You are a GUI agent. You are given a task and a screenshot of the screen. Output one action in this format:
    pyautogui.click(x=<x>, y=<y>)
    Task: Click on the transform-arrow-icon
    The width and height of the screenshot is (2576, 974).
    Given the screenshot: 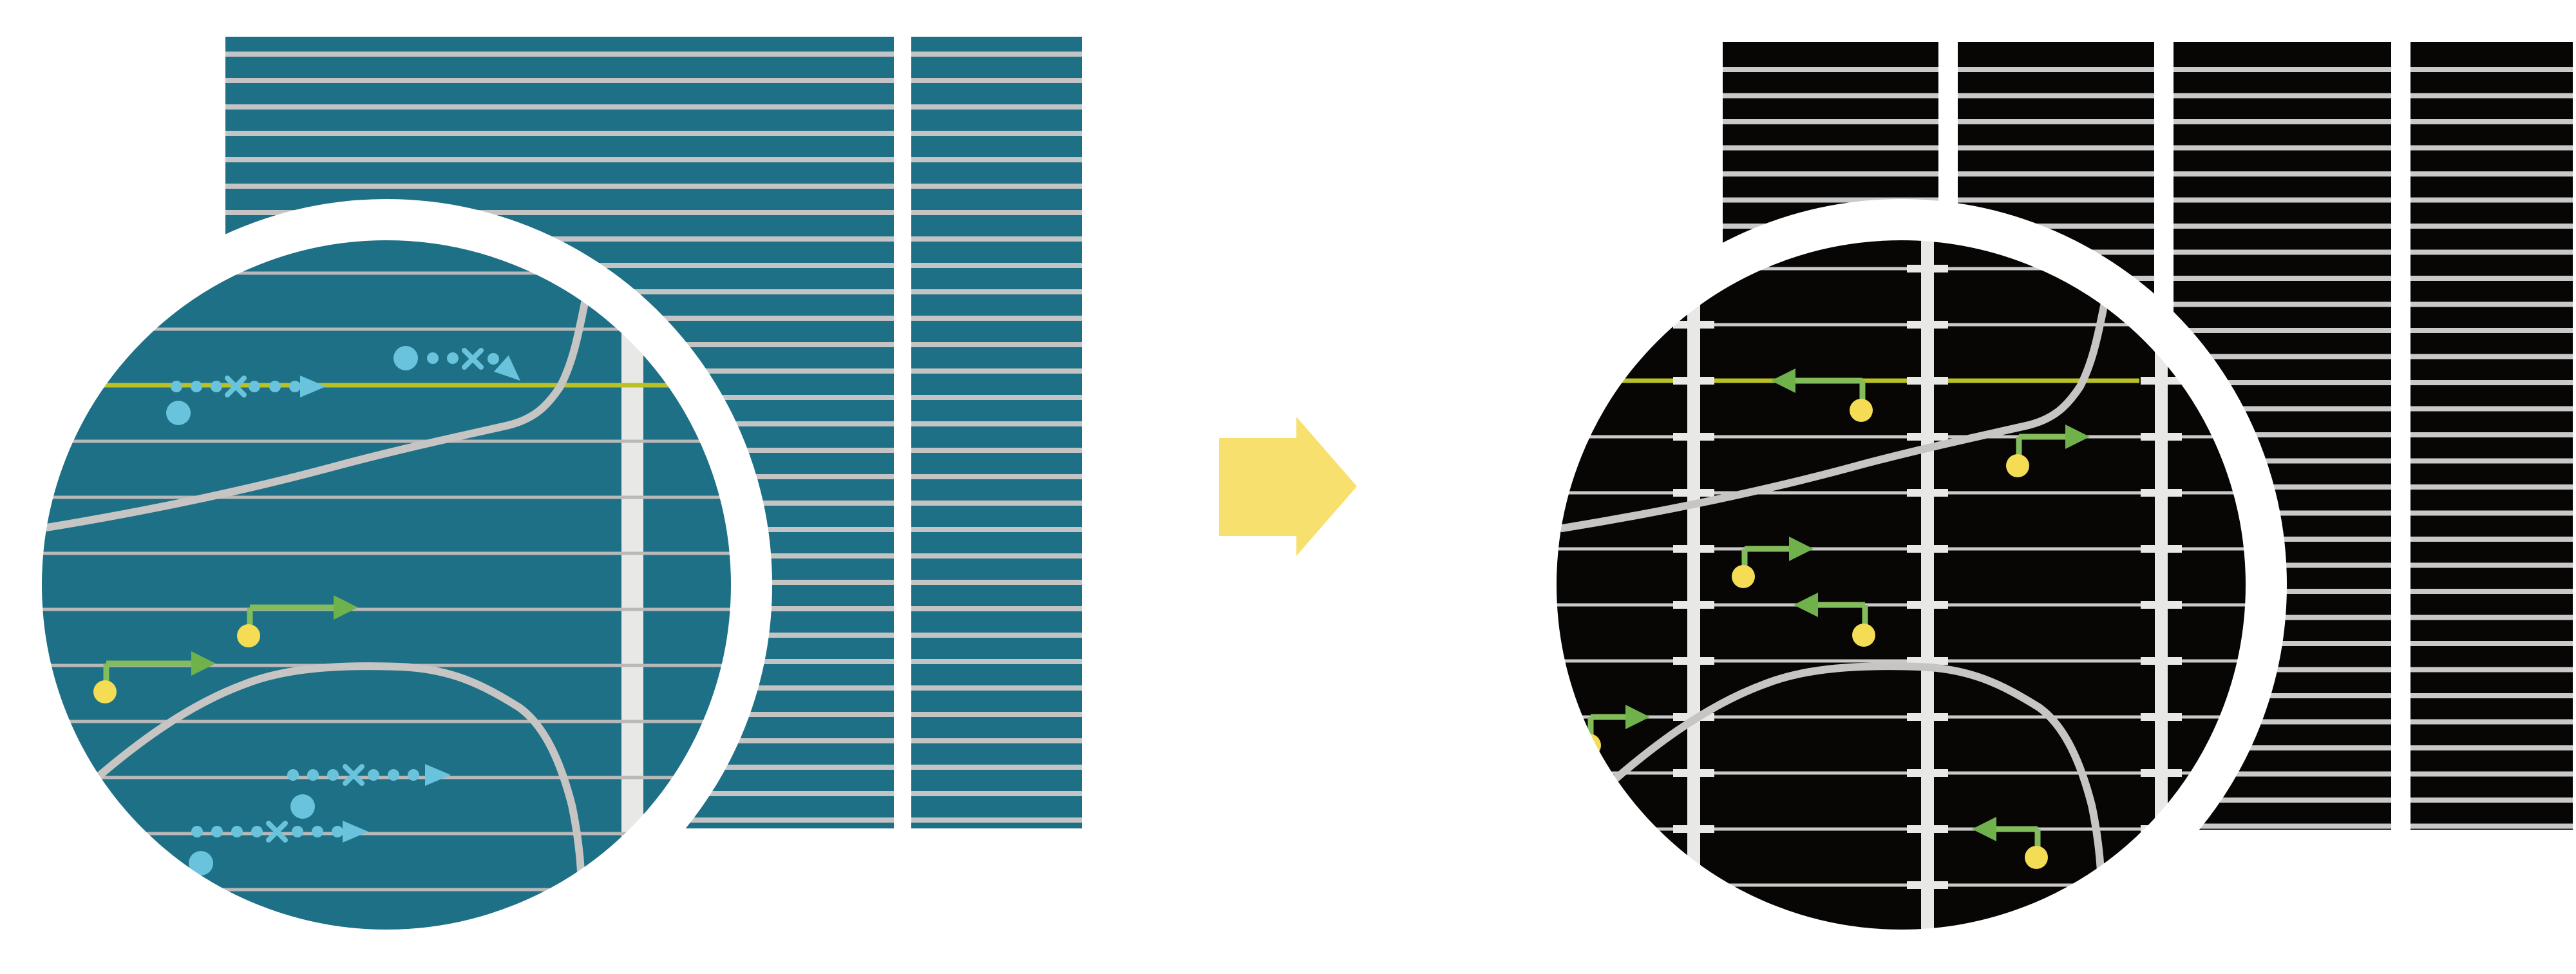 What is the action you would take?
    pyautogui.click(x=1288, y=486)
    